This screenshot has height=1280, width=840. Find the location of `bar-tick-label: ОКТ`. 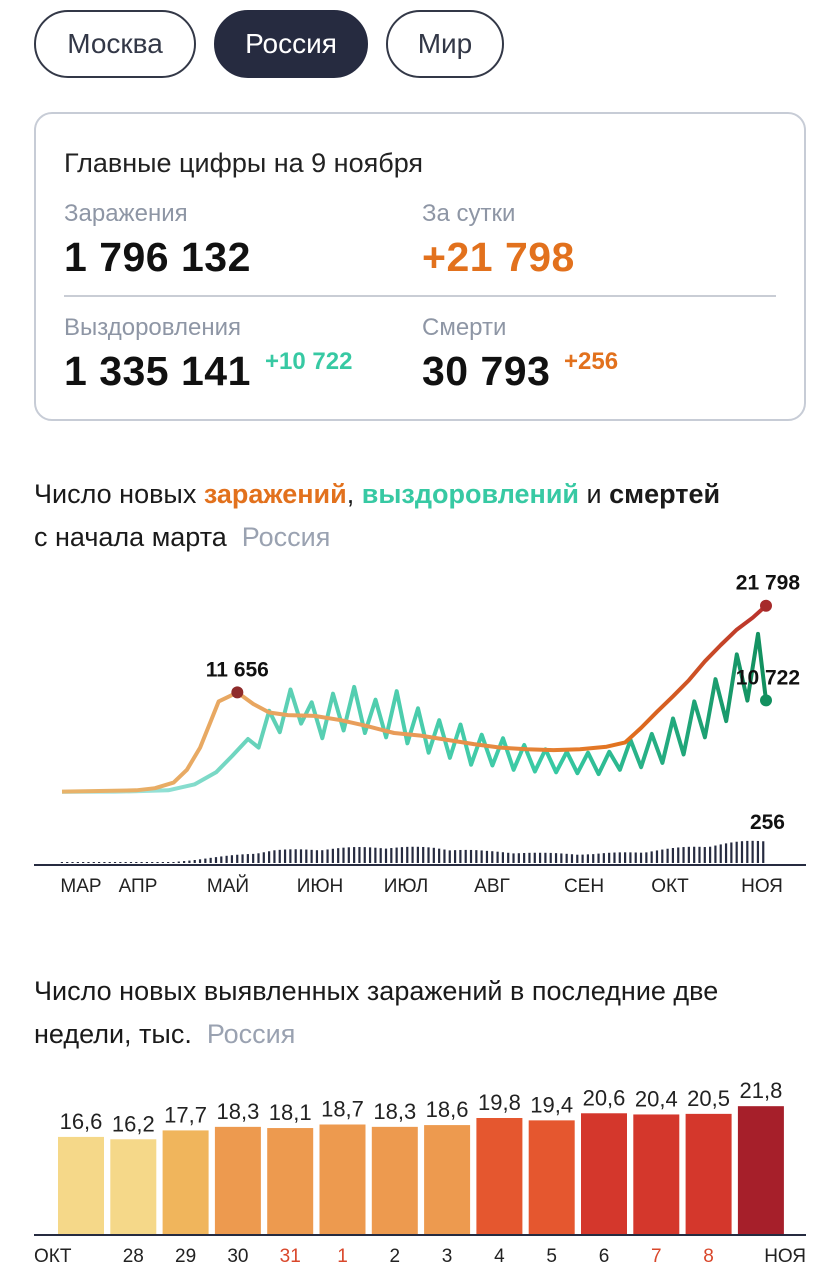

bar-tick-label: ОКТ is located at coordinates (53, 1256).